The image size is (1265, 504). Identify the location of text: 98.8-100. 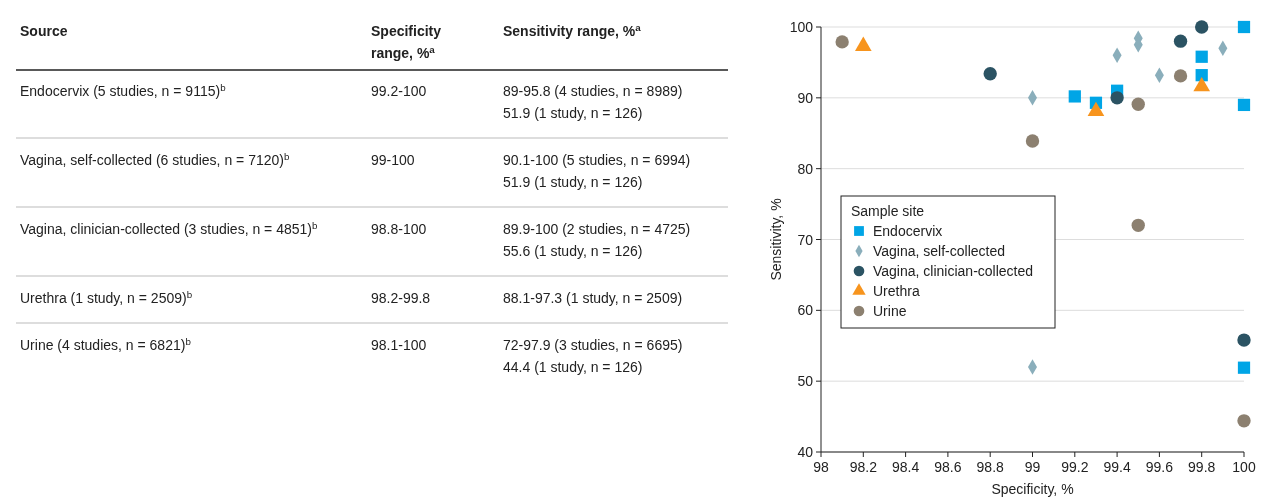
(399, 229).